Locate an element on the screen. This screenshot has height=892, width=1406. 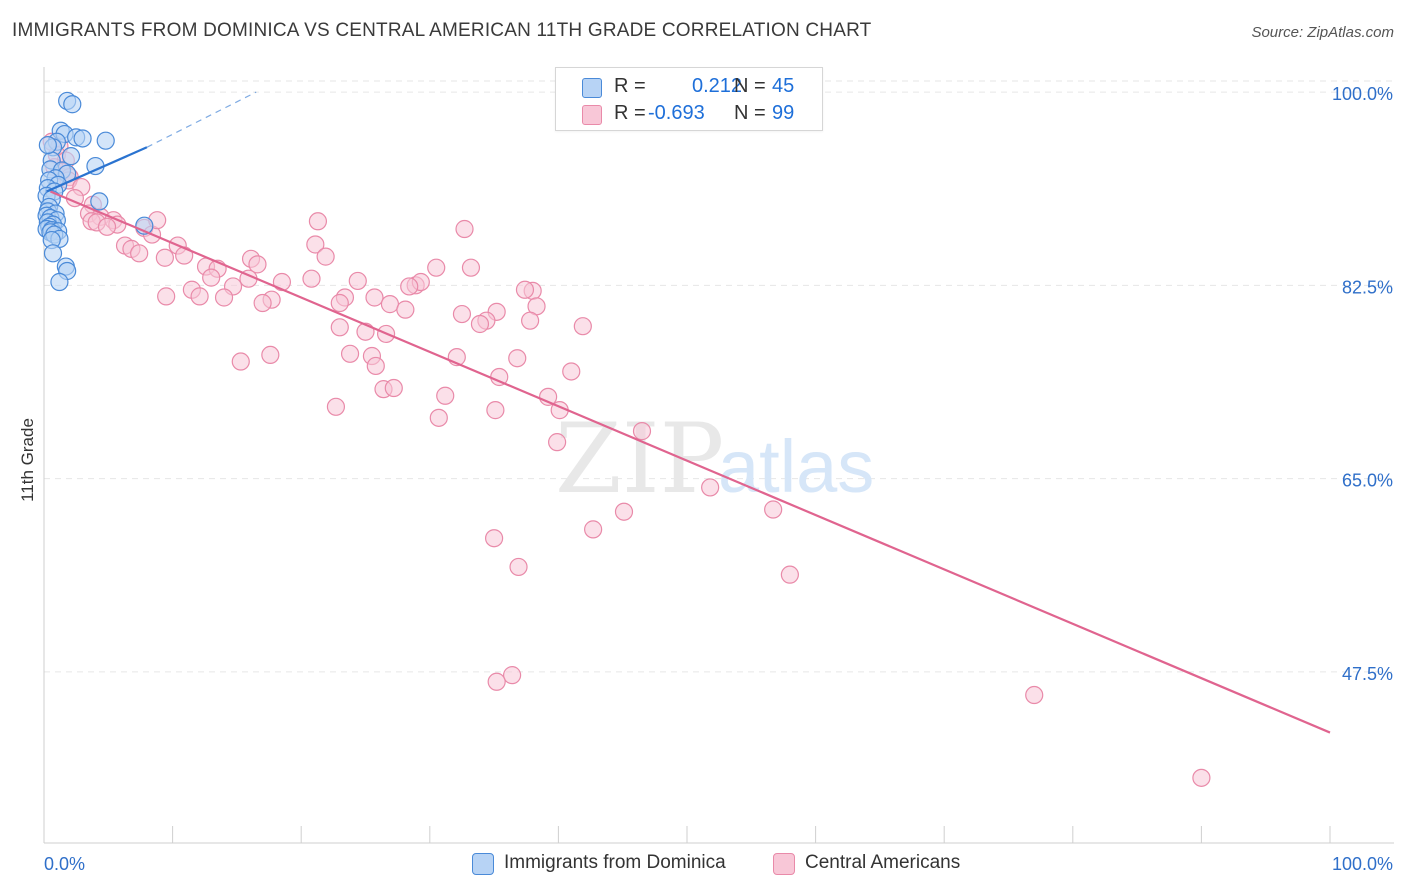
stats-box: R = 0.212 N = 45 R = -0.693 N = 99 is located at coordinates (689, 99).